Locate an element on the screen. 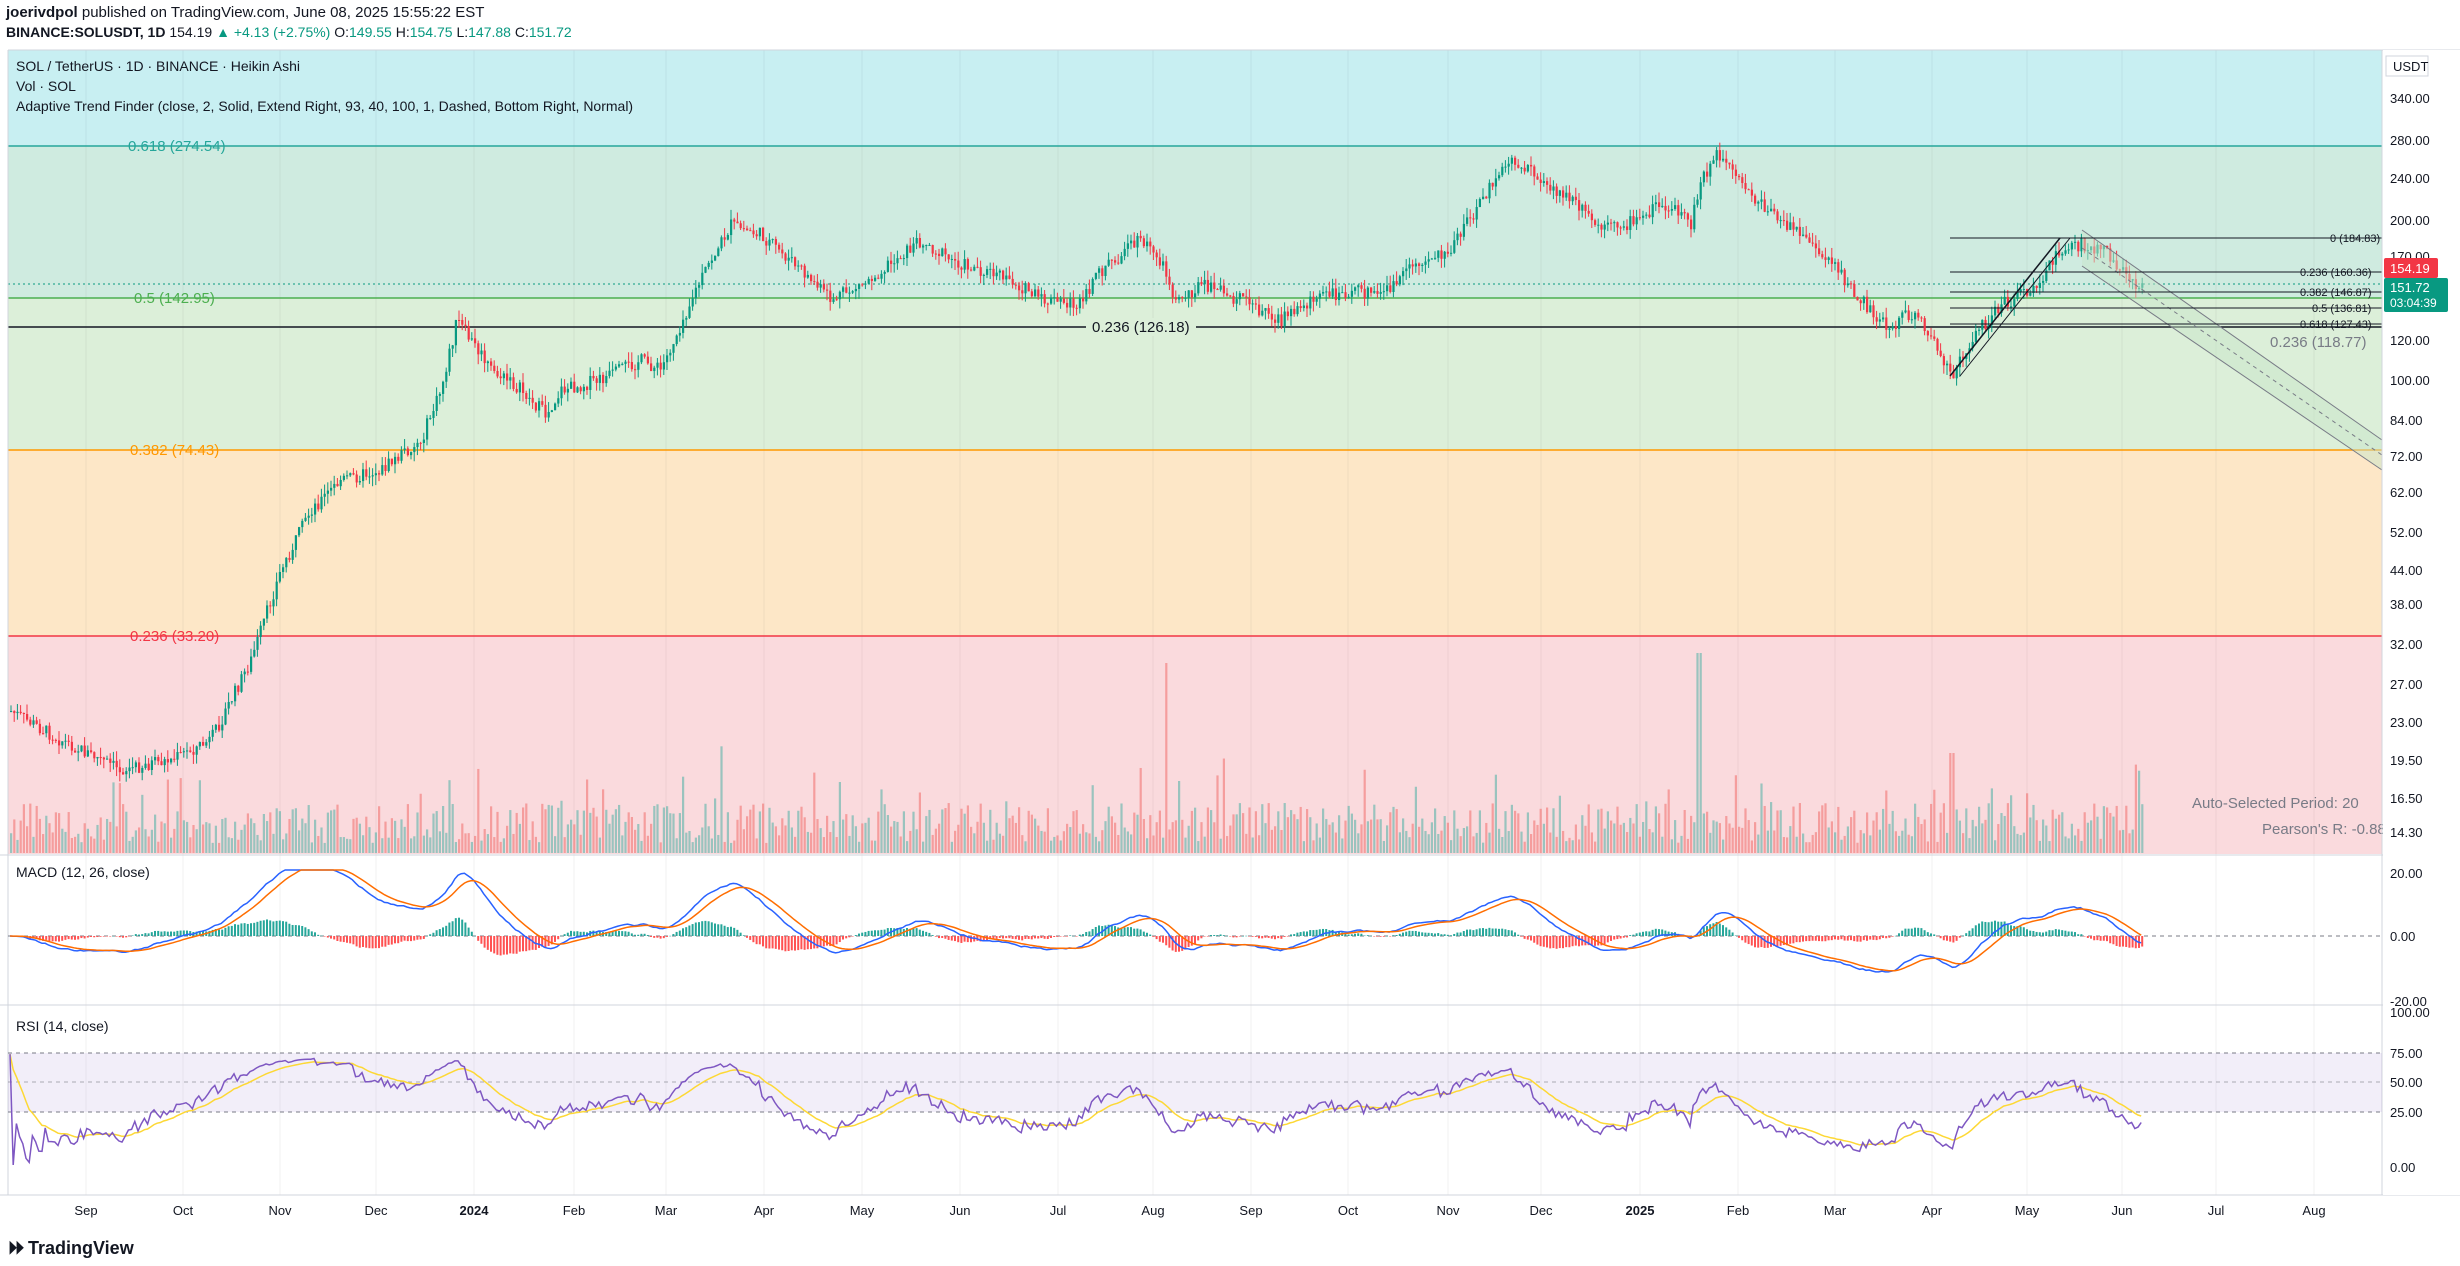 This screenshot has height=1266, width=2460. macd-pane is located at coordinates (1195, 921).